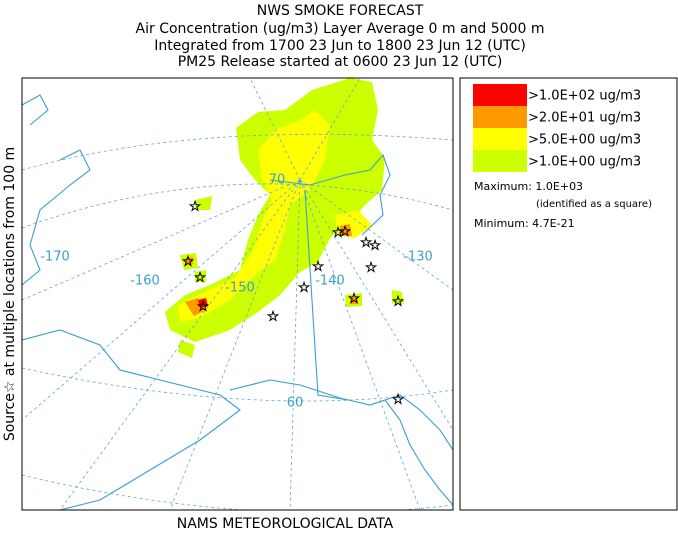 This screenshot has width=678, height=536. Describe the element at coordinates (528, 186) in the screenshot. I see `maximum: Maximum: 1.0E+03` at that location.